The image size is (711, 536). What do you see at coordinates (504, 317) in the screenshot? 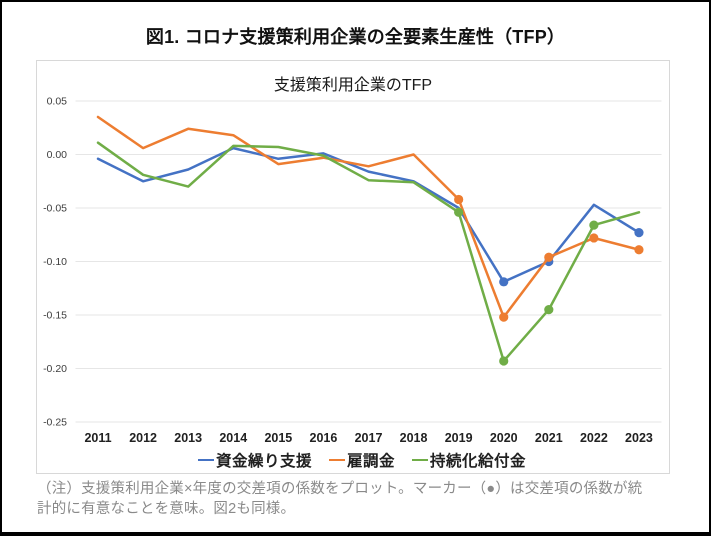
I see `significant-marker-1-2020` at bounding box center [504, 317].